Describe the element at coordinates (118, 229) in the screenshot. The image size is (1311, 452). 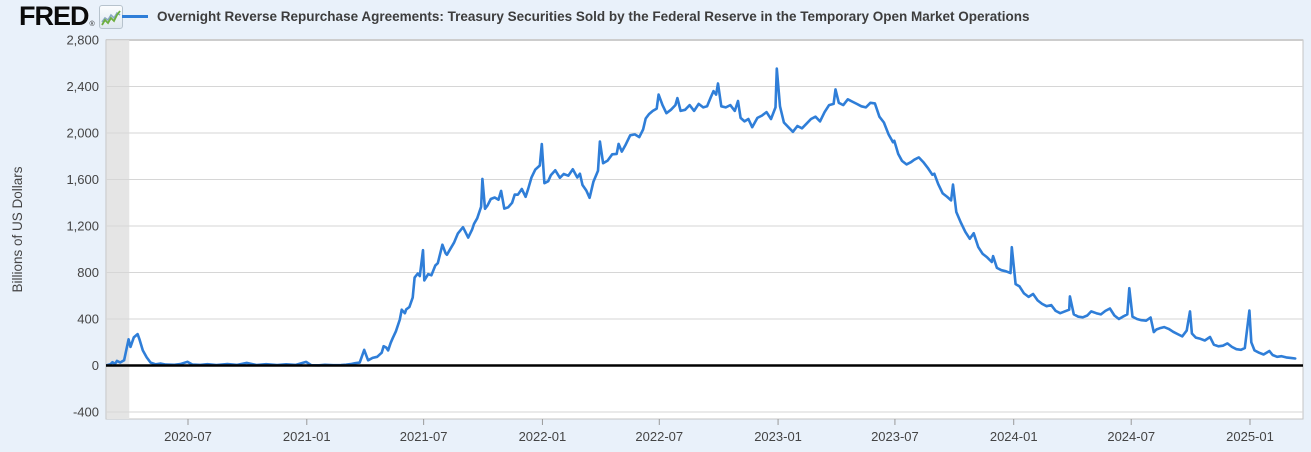
I see `recession-band` at that location.